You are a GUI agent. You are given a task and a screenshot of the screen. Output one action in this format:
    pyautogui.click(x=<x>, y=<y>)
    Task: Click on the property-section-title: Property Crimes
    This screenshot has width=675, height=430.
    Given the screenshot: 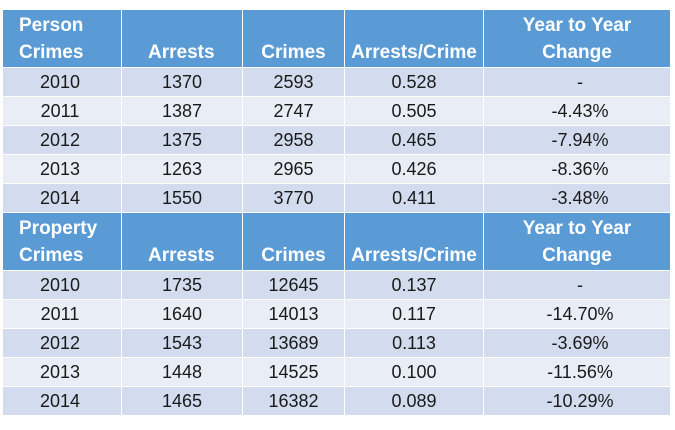 What is the action you would take?
    pyautogui.click(x=62, y=241)
    